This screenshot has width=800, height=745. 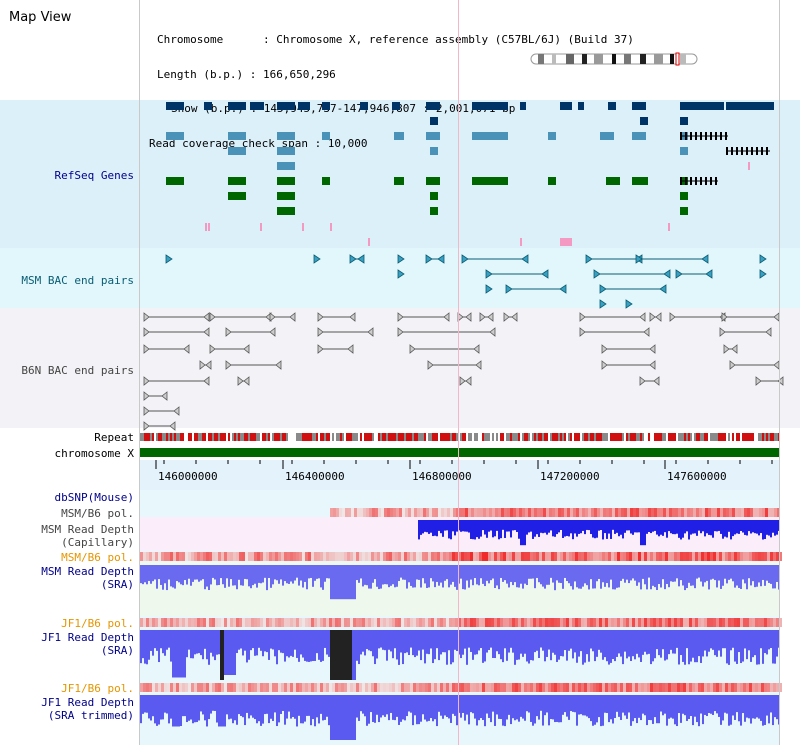 What do you see at coordinates (114, 437) in the screenshot?
I see `repeat-label: Repeat` at bounding box center [114, 437].